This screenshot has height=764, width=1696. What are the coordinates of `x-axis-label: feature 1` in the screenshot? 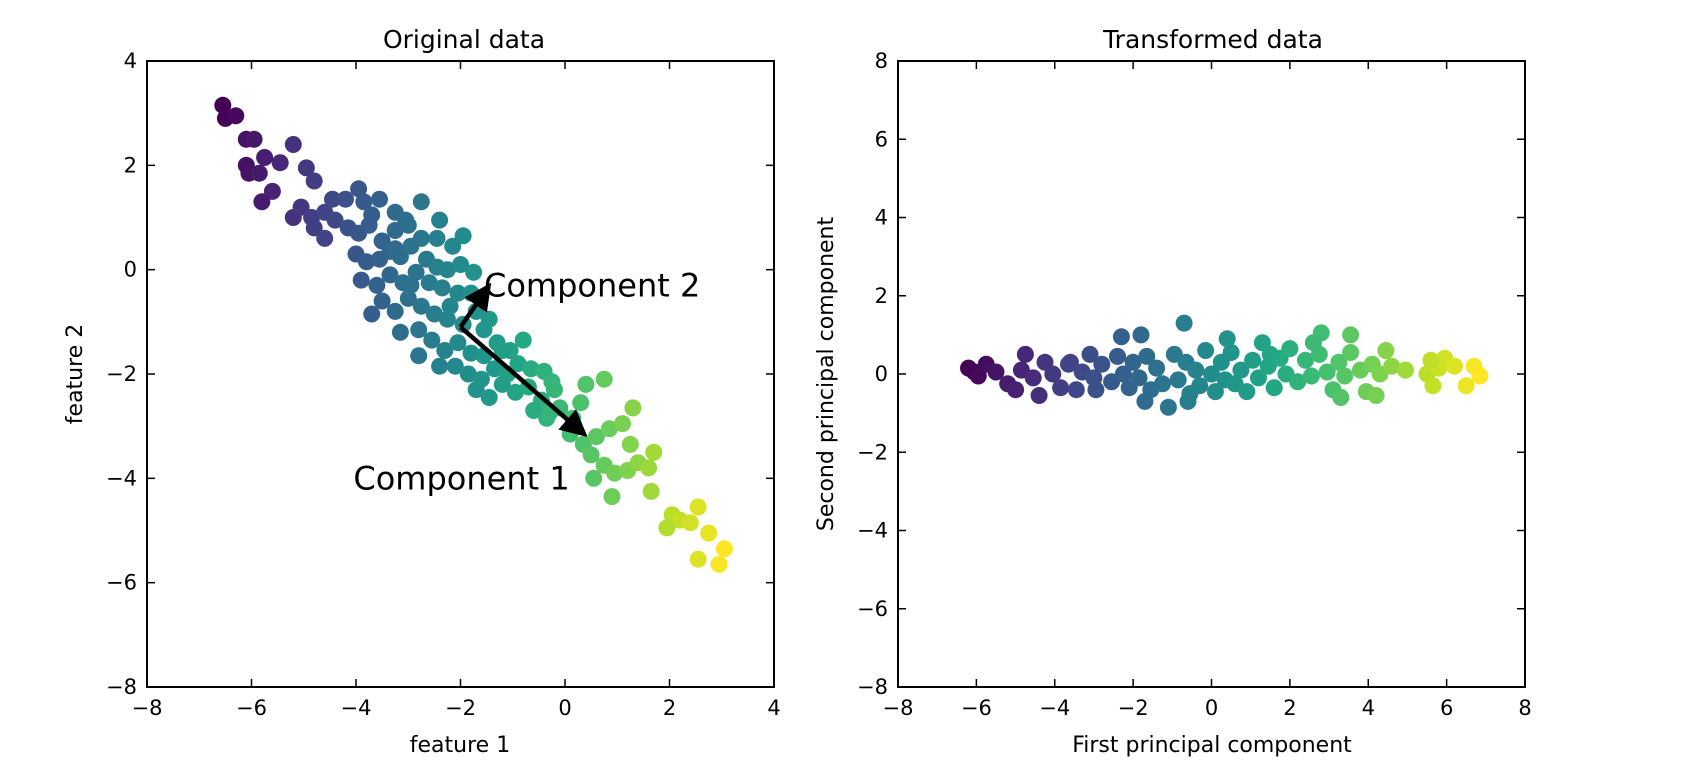 It's located at (460, 745).